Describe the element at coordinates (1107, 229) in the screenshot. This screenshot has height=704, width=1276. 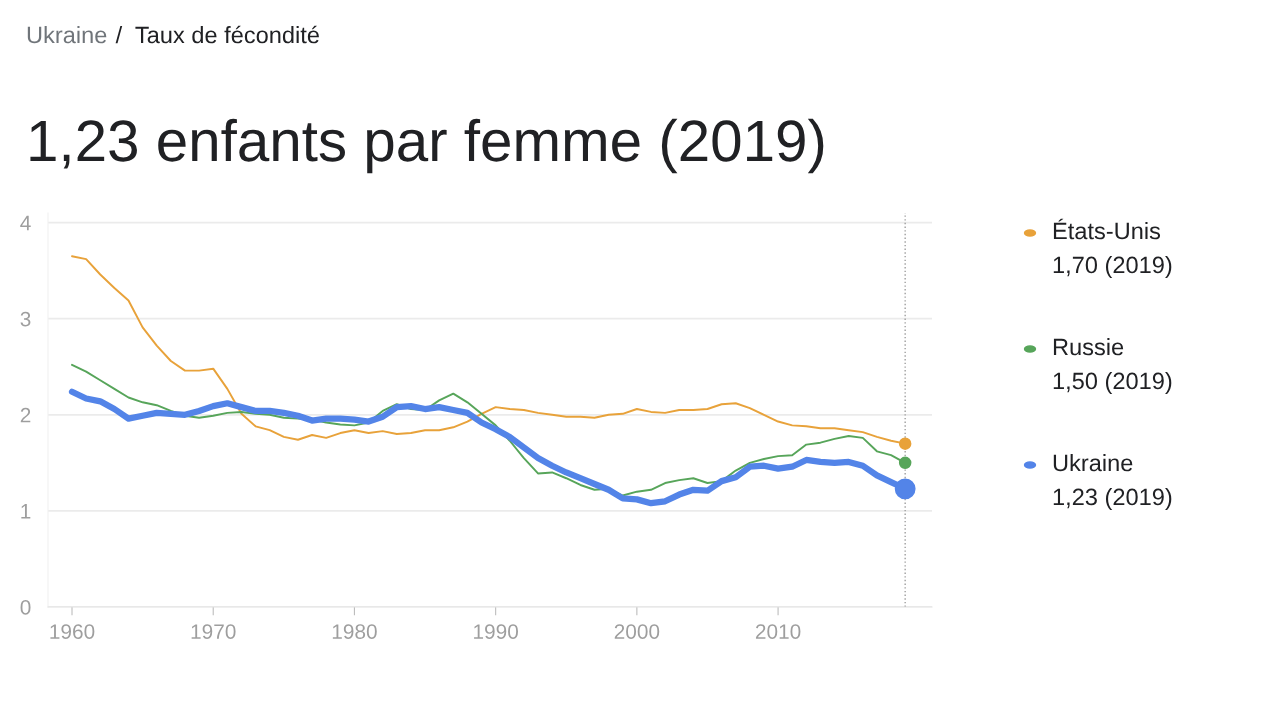
I see `legend-label: États-Unis` at that location.